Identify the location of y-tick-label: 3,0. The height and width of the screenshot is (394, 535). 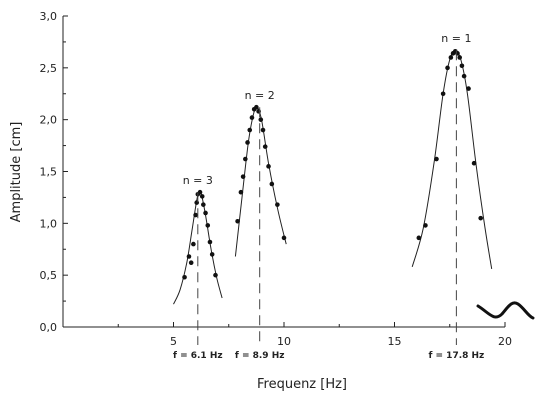
(49, 16).